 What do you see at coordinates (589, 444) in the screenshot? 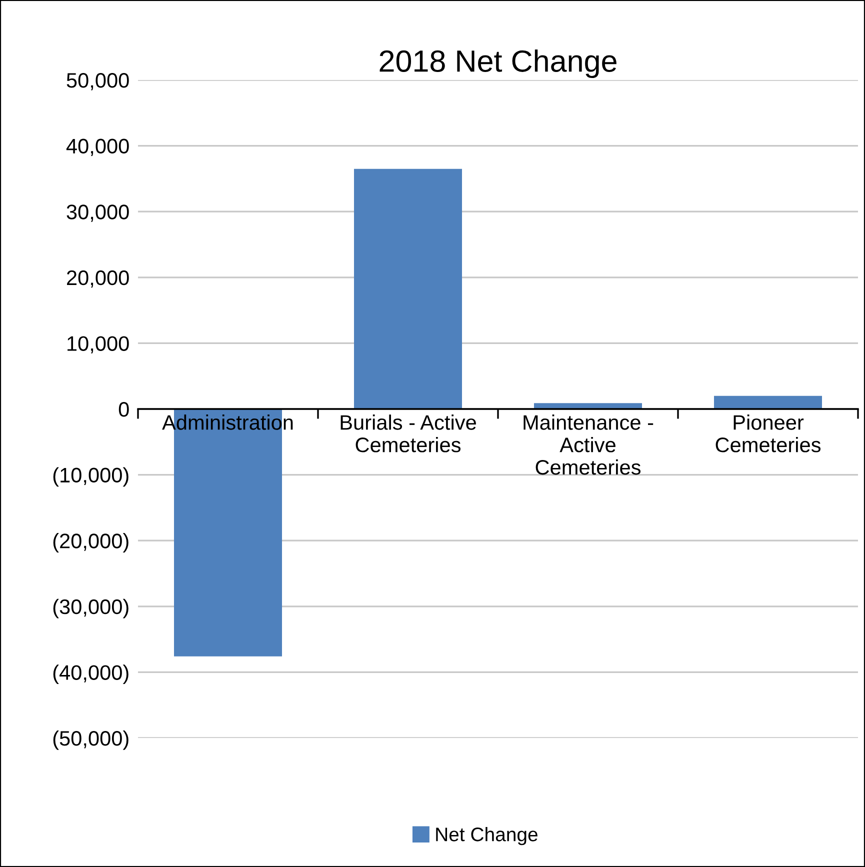
I see `x-tick-label: Maintenance - Active Cemeteries` at bounding box center [589, 444].